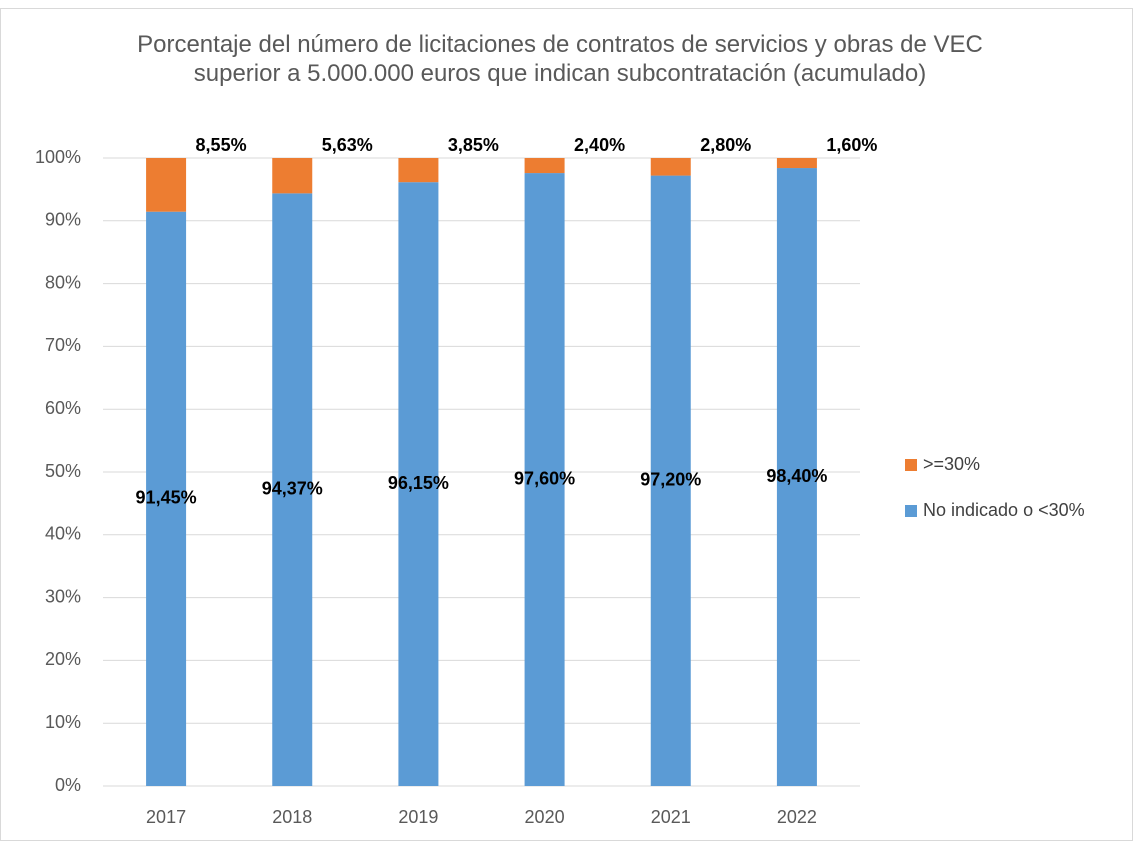 This screenshot has height=842, width=1134. Describe the element at coordinates (418, 817) in the screenshot. I see `x-tick-label: 2019` at that location.